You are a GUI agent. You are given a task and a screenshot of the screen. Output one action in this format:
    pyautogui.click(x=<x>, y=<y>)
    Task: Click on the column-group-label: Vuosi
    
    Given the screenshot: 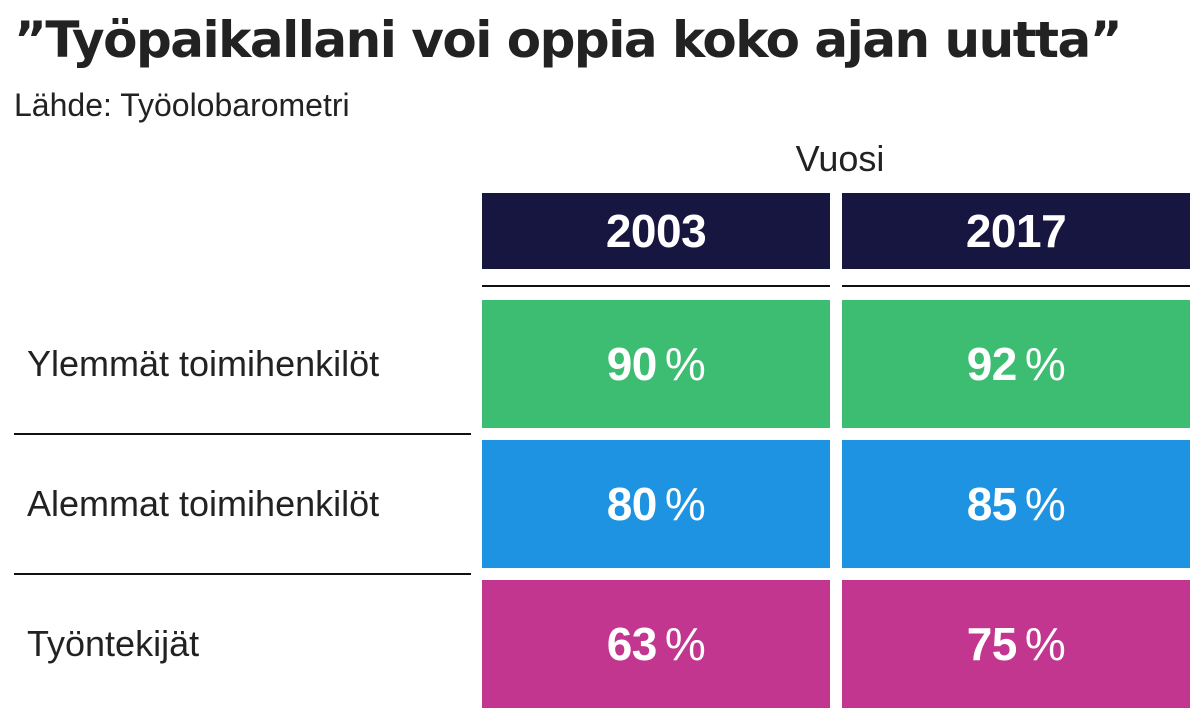 What is the action you would take?
    pyautogui.click(x=840, y=158)
    